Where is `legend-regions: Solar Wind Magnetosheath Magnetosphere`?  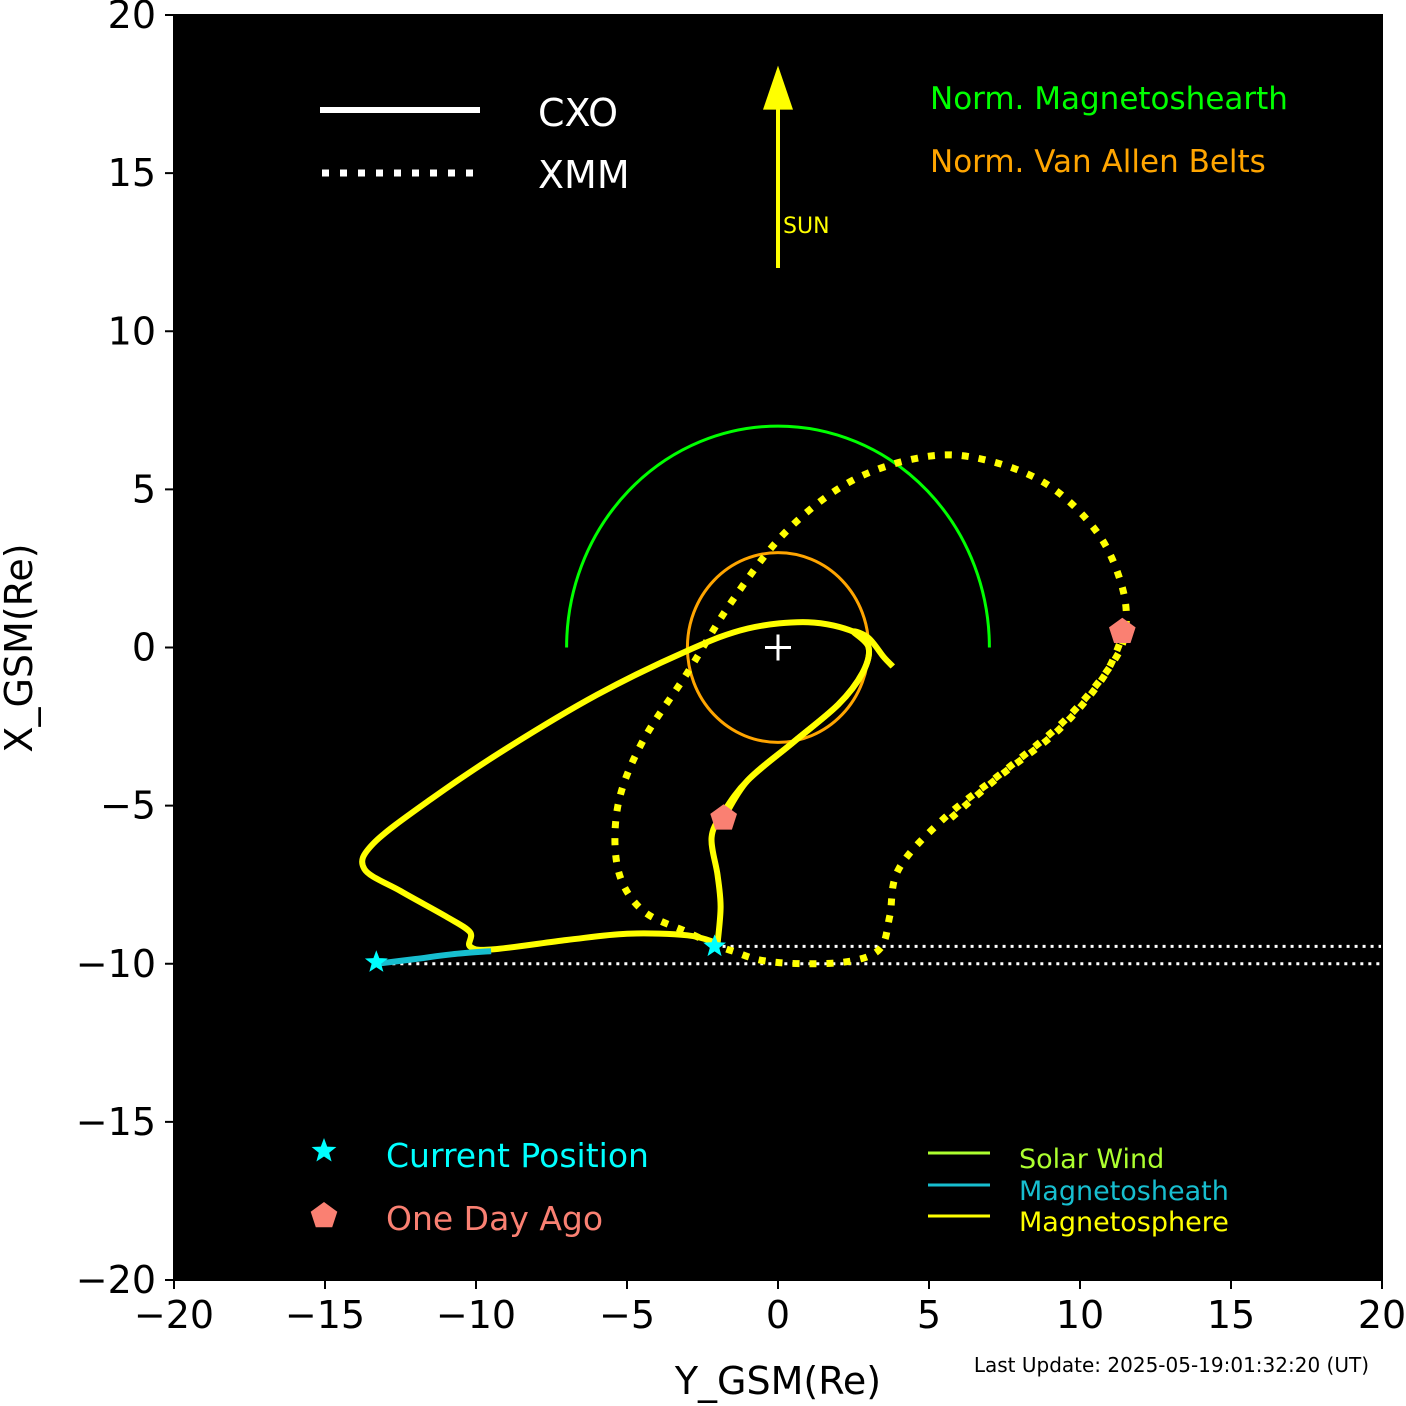
legend-regions: Solar Wind Magnetosheath Magnetosphere is located at coordinates (1078, 1191).